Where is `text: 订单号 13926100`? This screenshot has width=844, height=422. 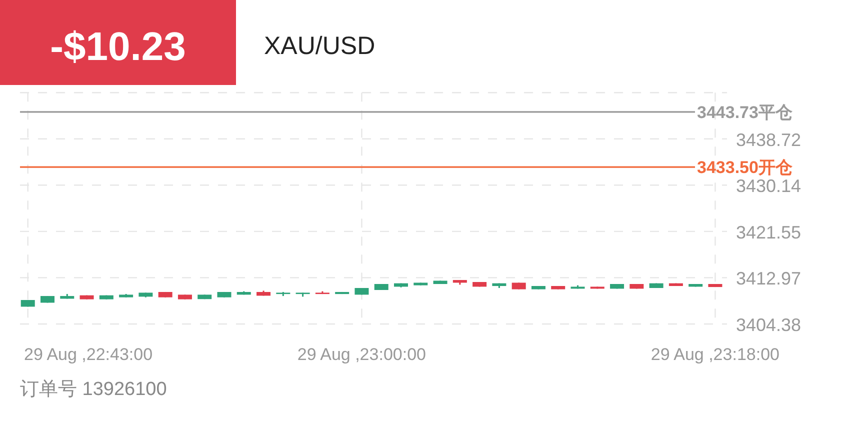
text: 订单号 13926100 is located at coordinates (93, 389).